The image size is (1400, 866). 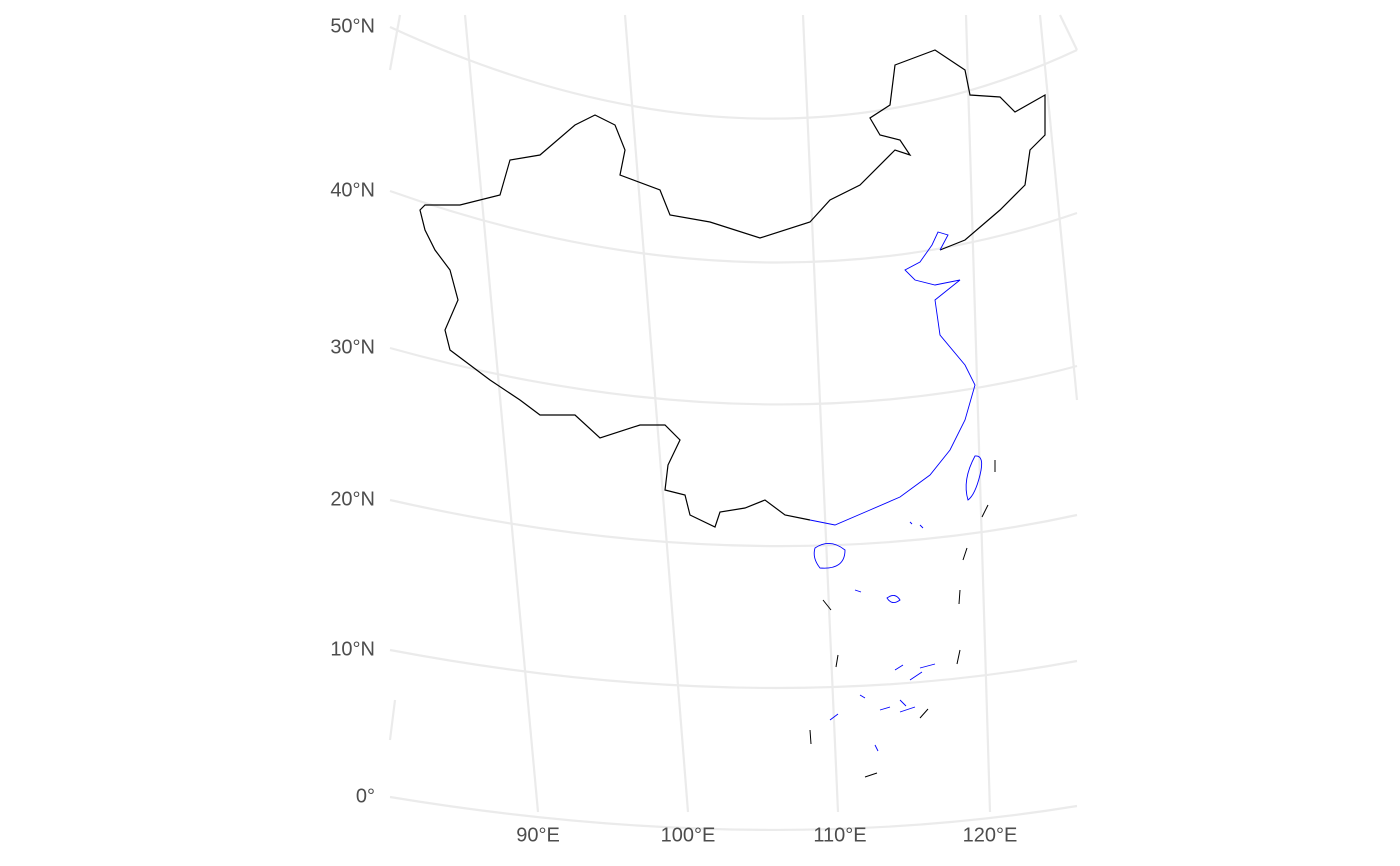 I want to click on lon-label: 90°E, so click(x=538, y=835).